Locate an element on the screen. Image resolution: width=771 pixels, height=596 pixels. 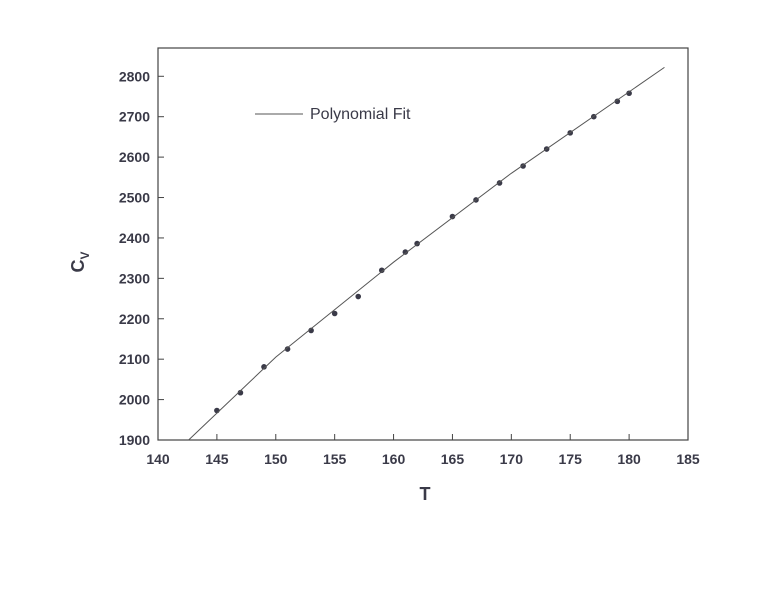
y-label-subscript: V is located at coordinates (85, 255).